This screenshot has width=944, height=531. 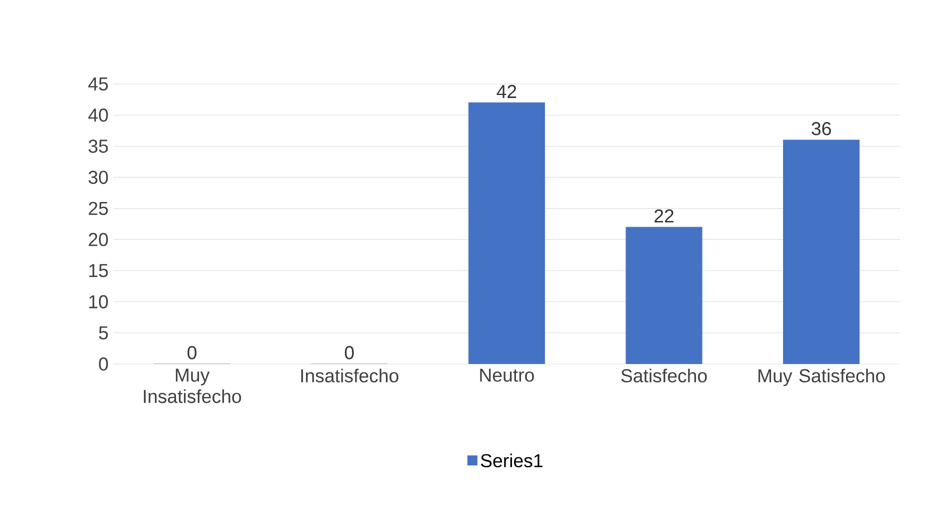 I want to click on x-tick-label: Insatisfecho, so click(x=349, y=375).